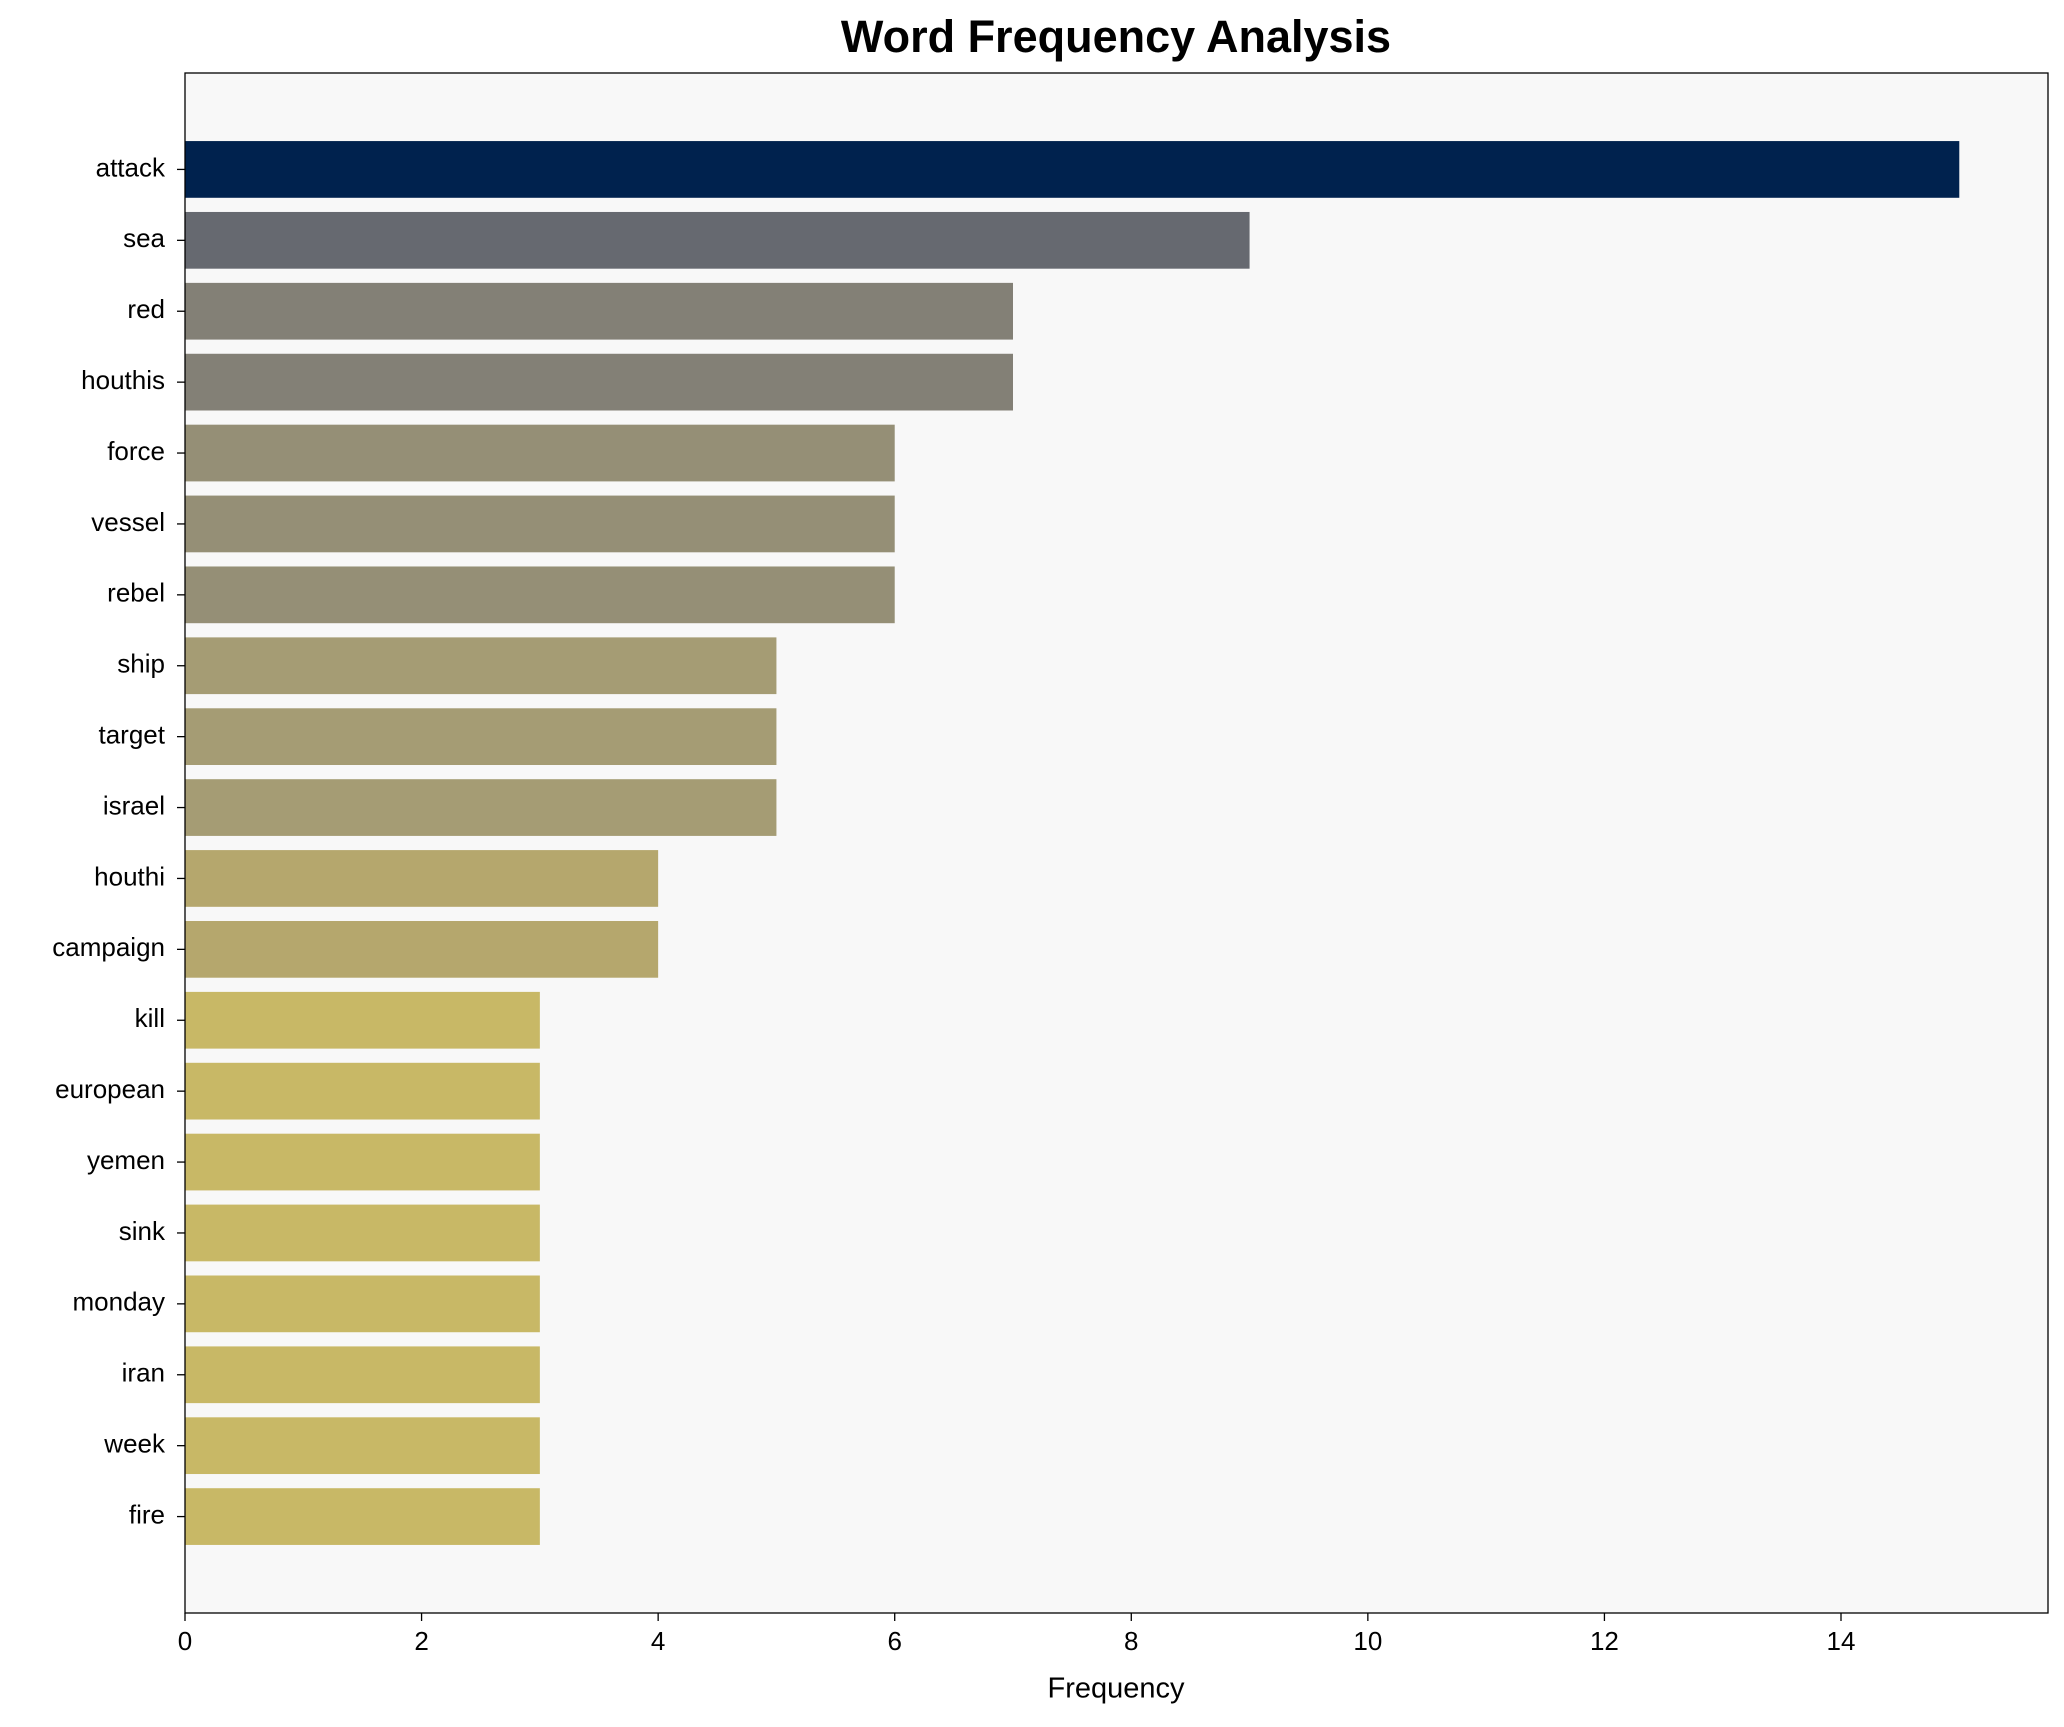  I want to click on x-tick-label: 10, so click(1367, 1641).